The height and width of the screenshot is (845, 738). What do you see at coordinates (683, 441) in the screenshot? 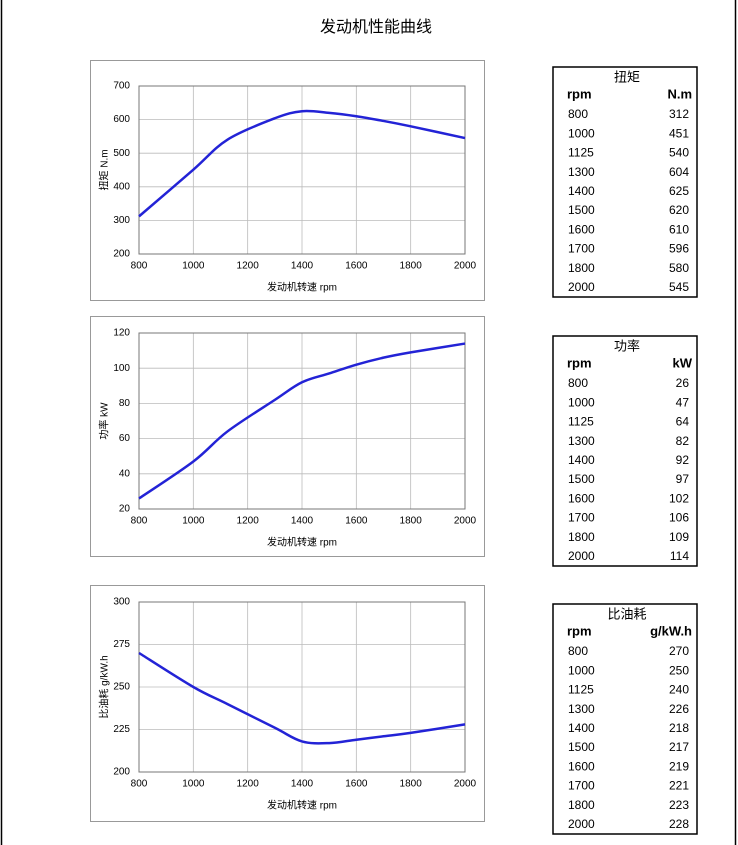
I see `table-cell: 82` at bounding box center [683, 441].